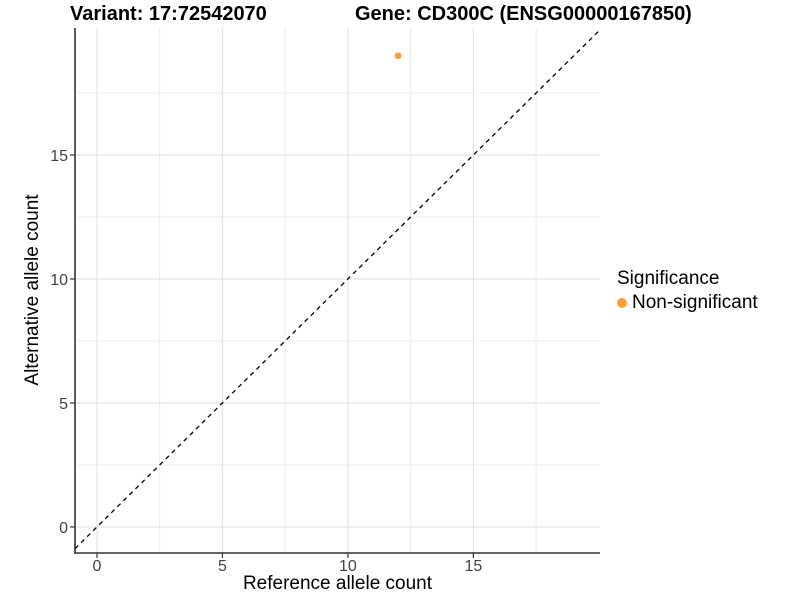  What do you see at coordinates (168, 14) in the screenshot?
I see `variant-title: Variant: 17:72542070` at bounding box center [168, 14].